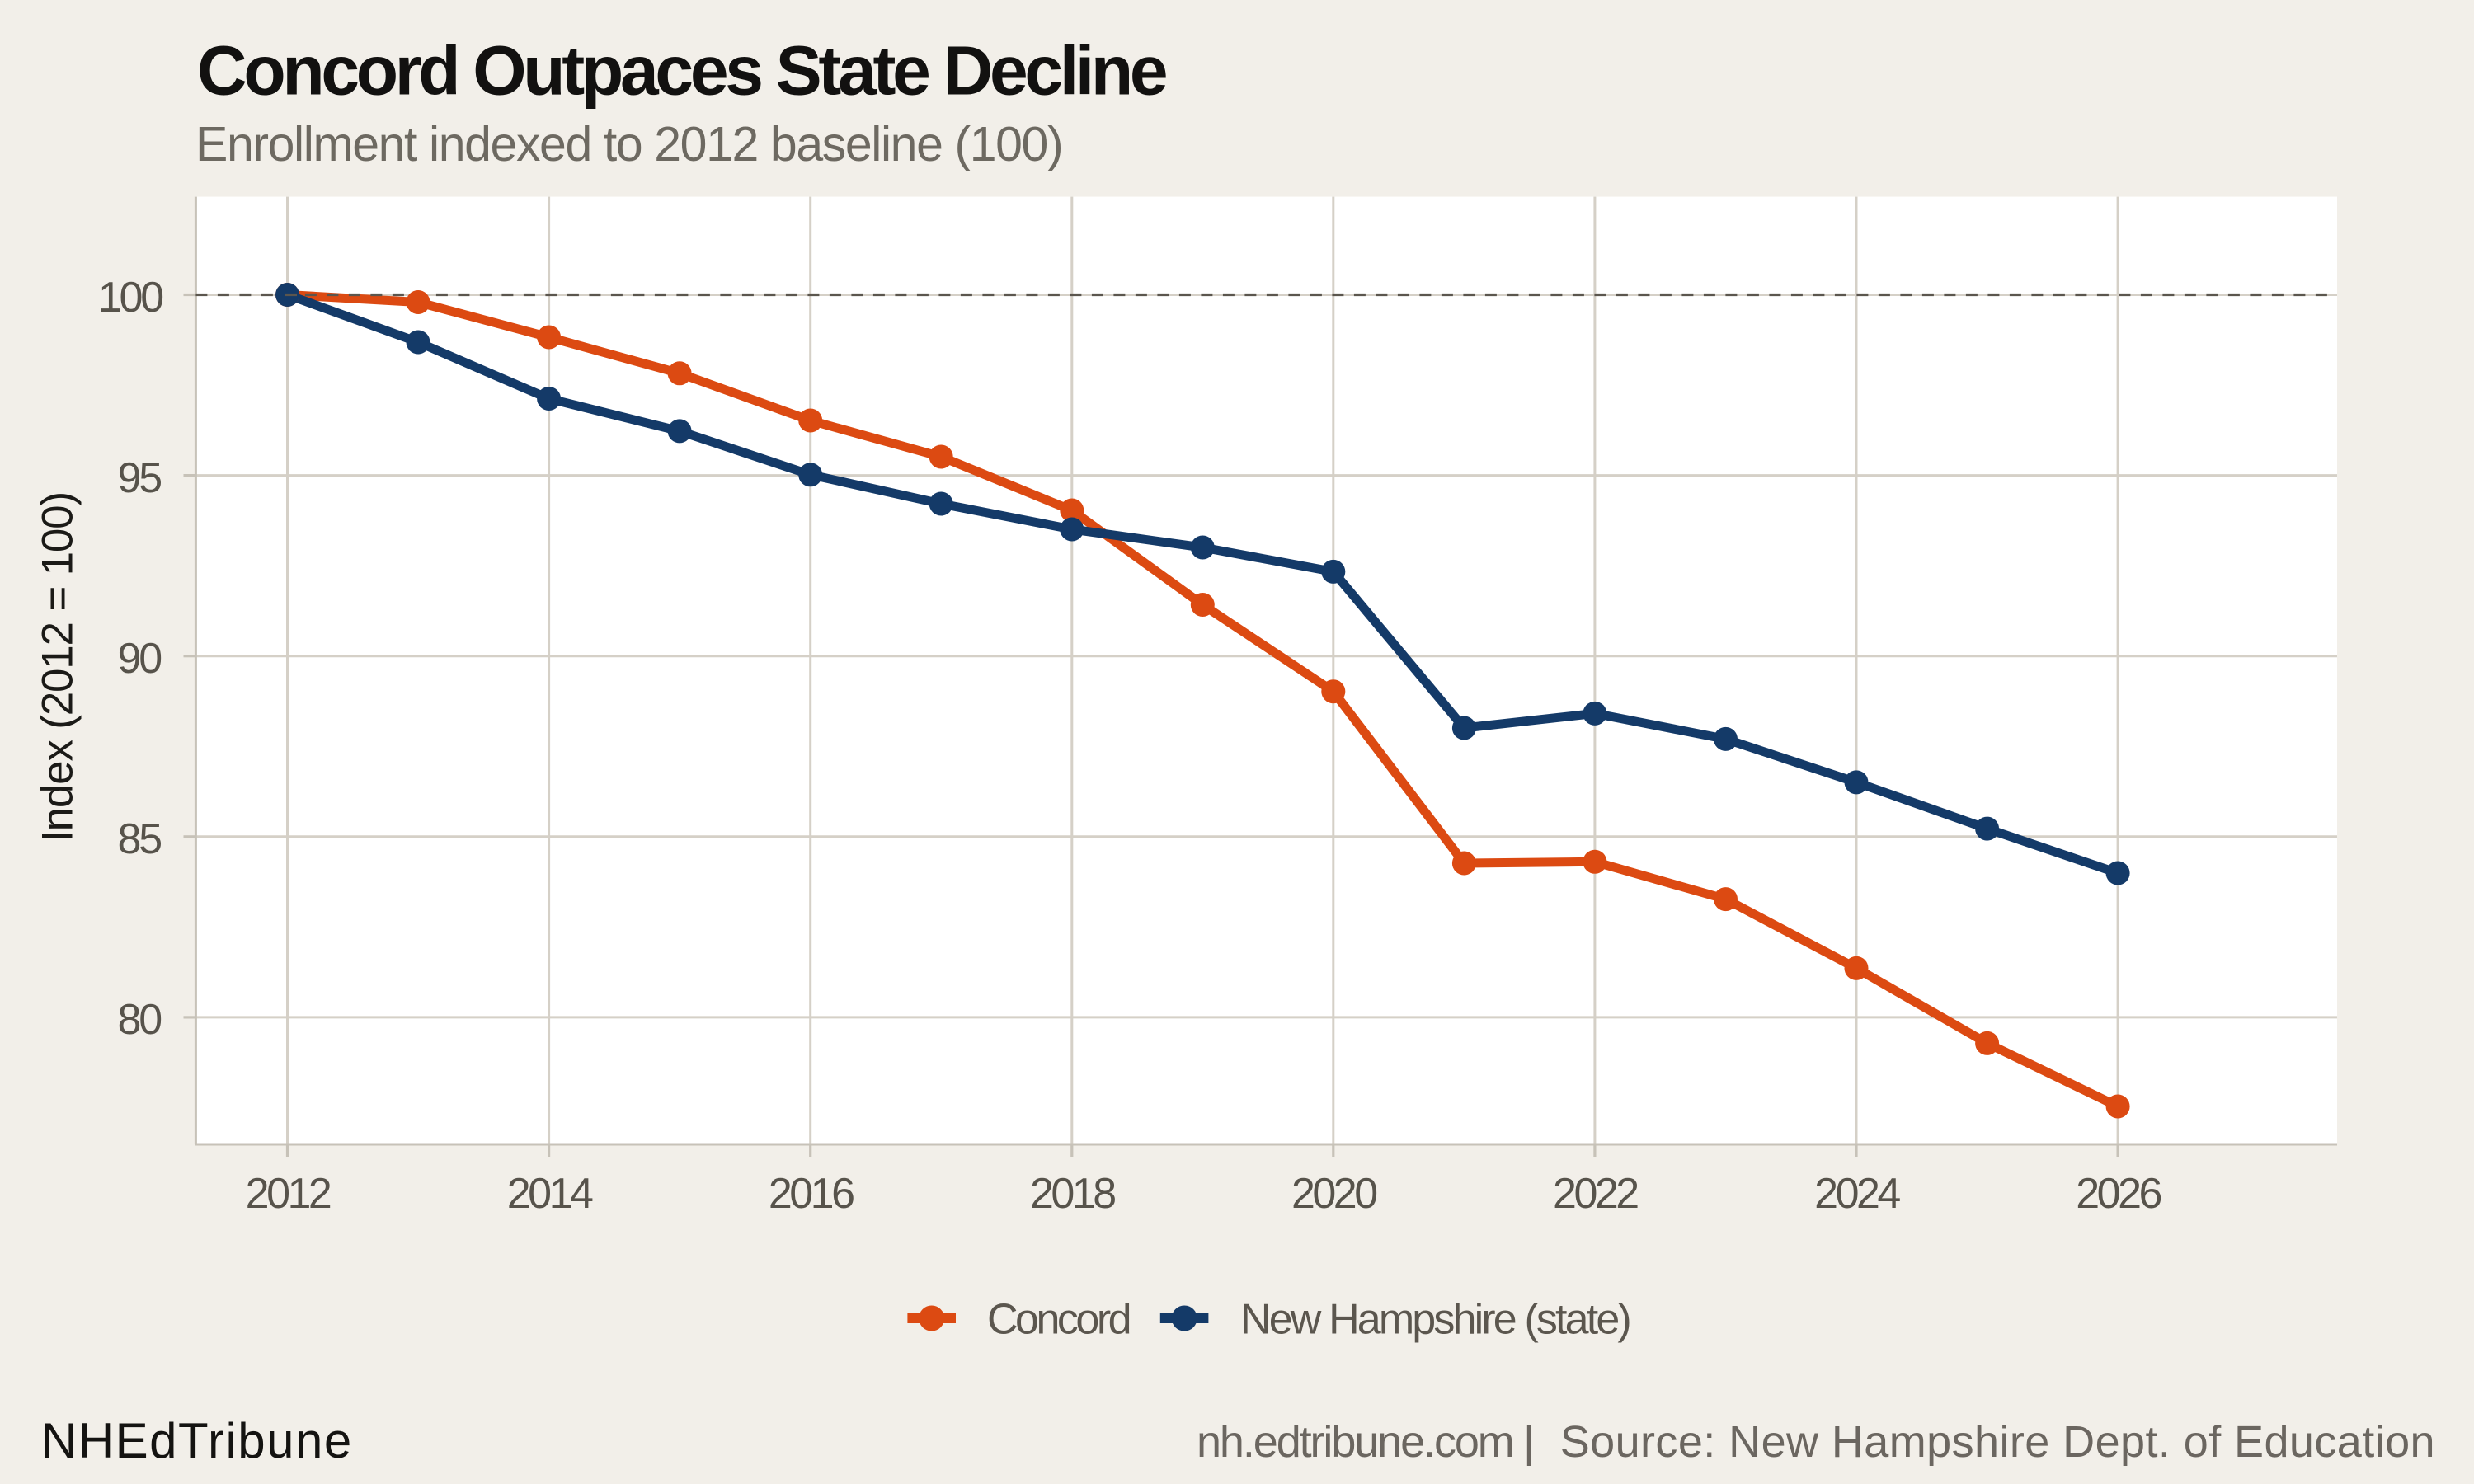 This screenshot has width=2474, height=1484. Describe the element at coordinates (197, 1440) in the screenshot. I see `svg-text: NHEdTribune` at that location.